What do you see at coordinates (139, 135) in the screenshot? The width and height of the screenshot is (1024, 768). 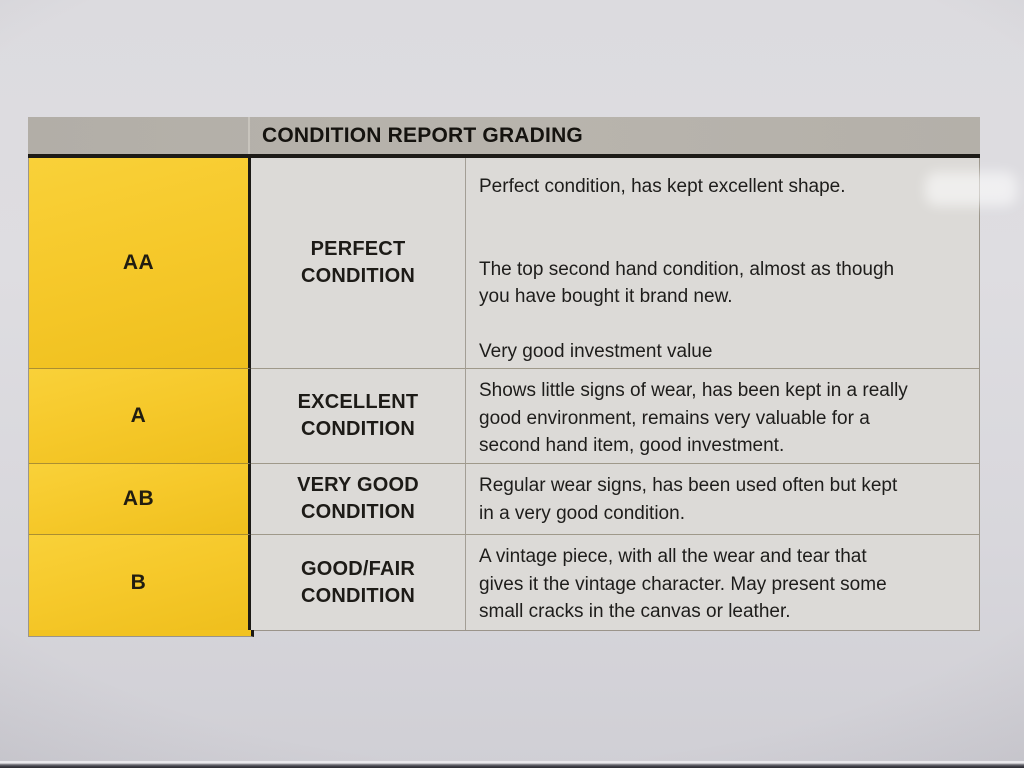 I see `header-spacer-cell` at bounding box center [139, 135].